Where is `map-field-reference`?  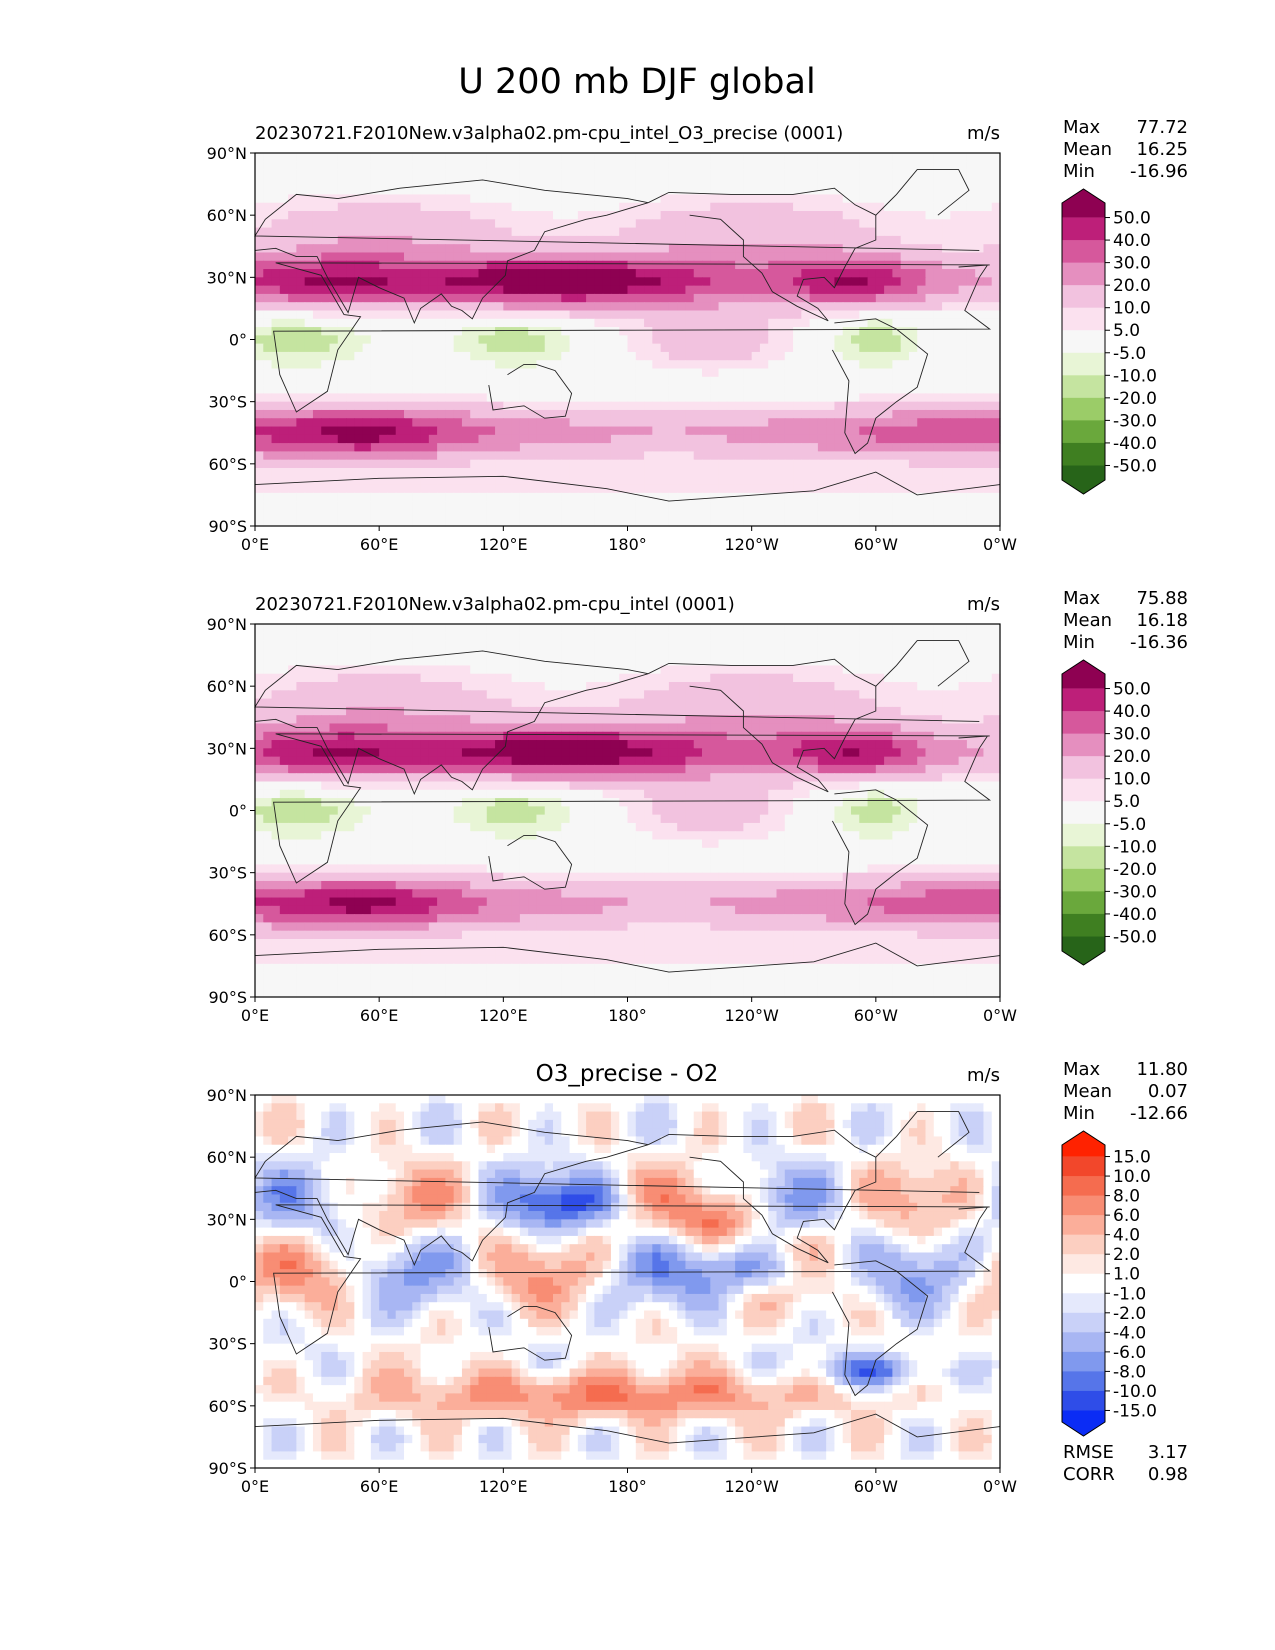
map-field-reference is located at coordinates (628, 811).